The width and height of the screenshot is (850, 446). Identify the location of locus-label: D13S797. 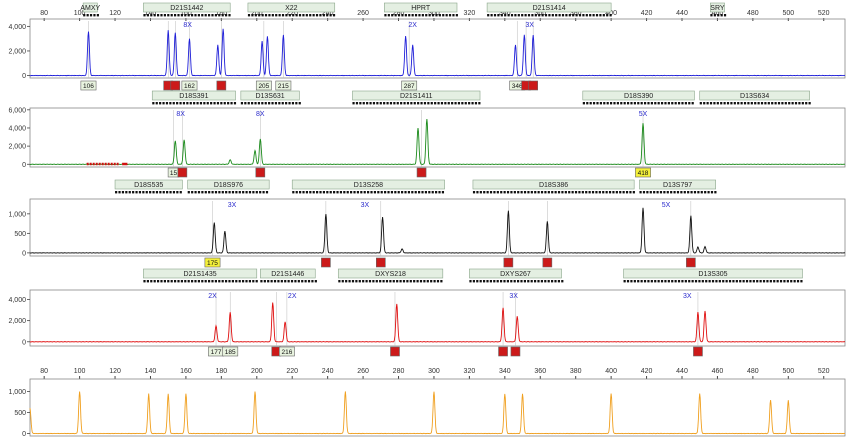
(677, 185).